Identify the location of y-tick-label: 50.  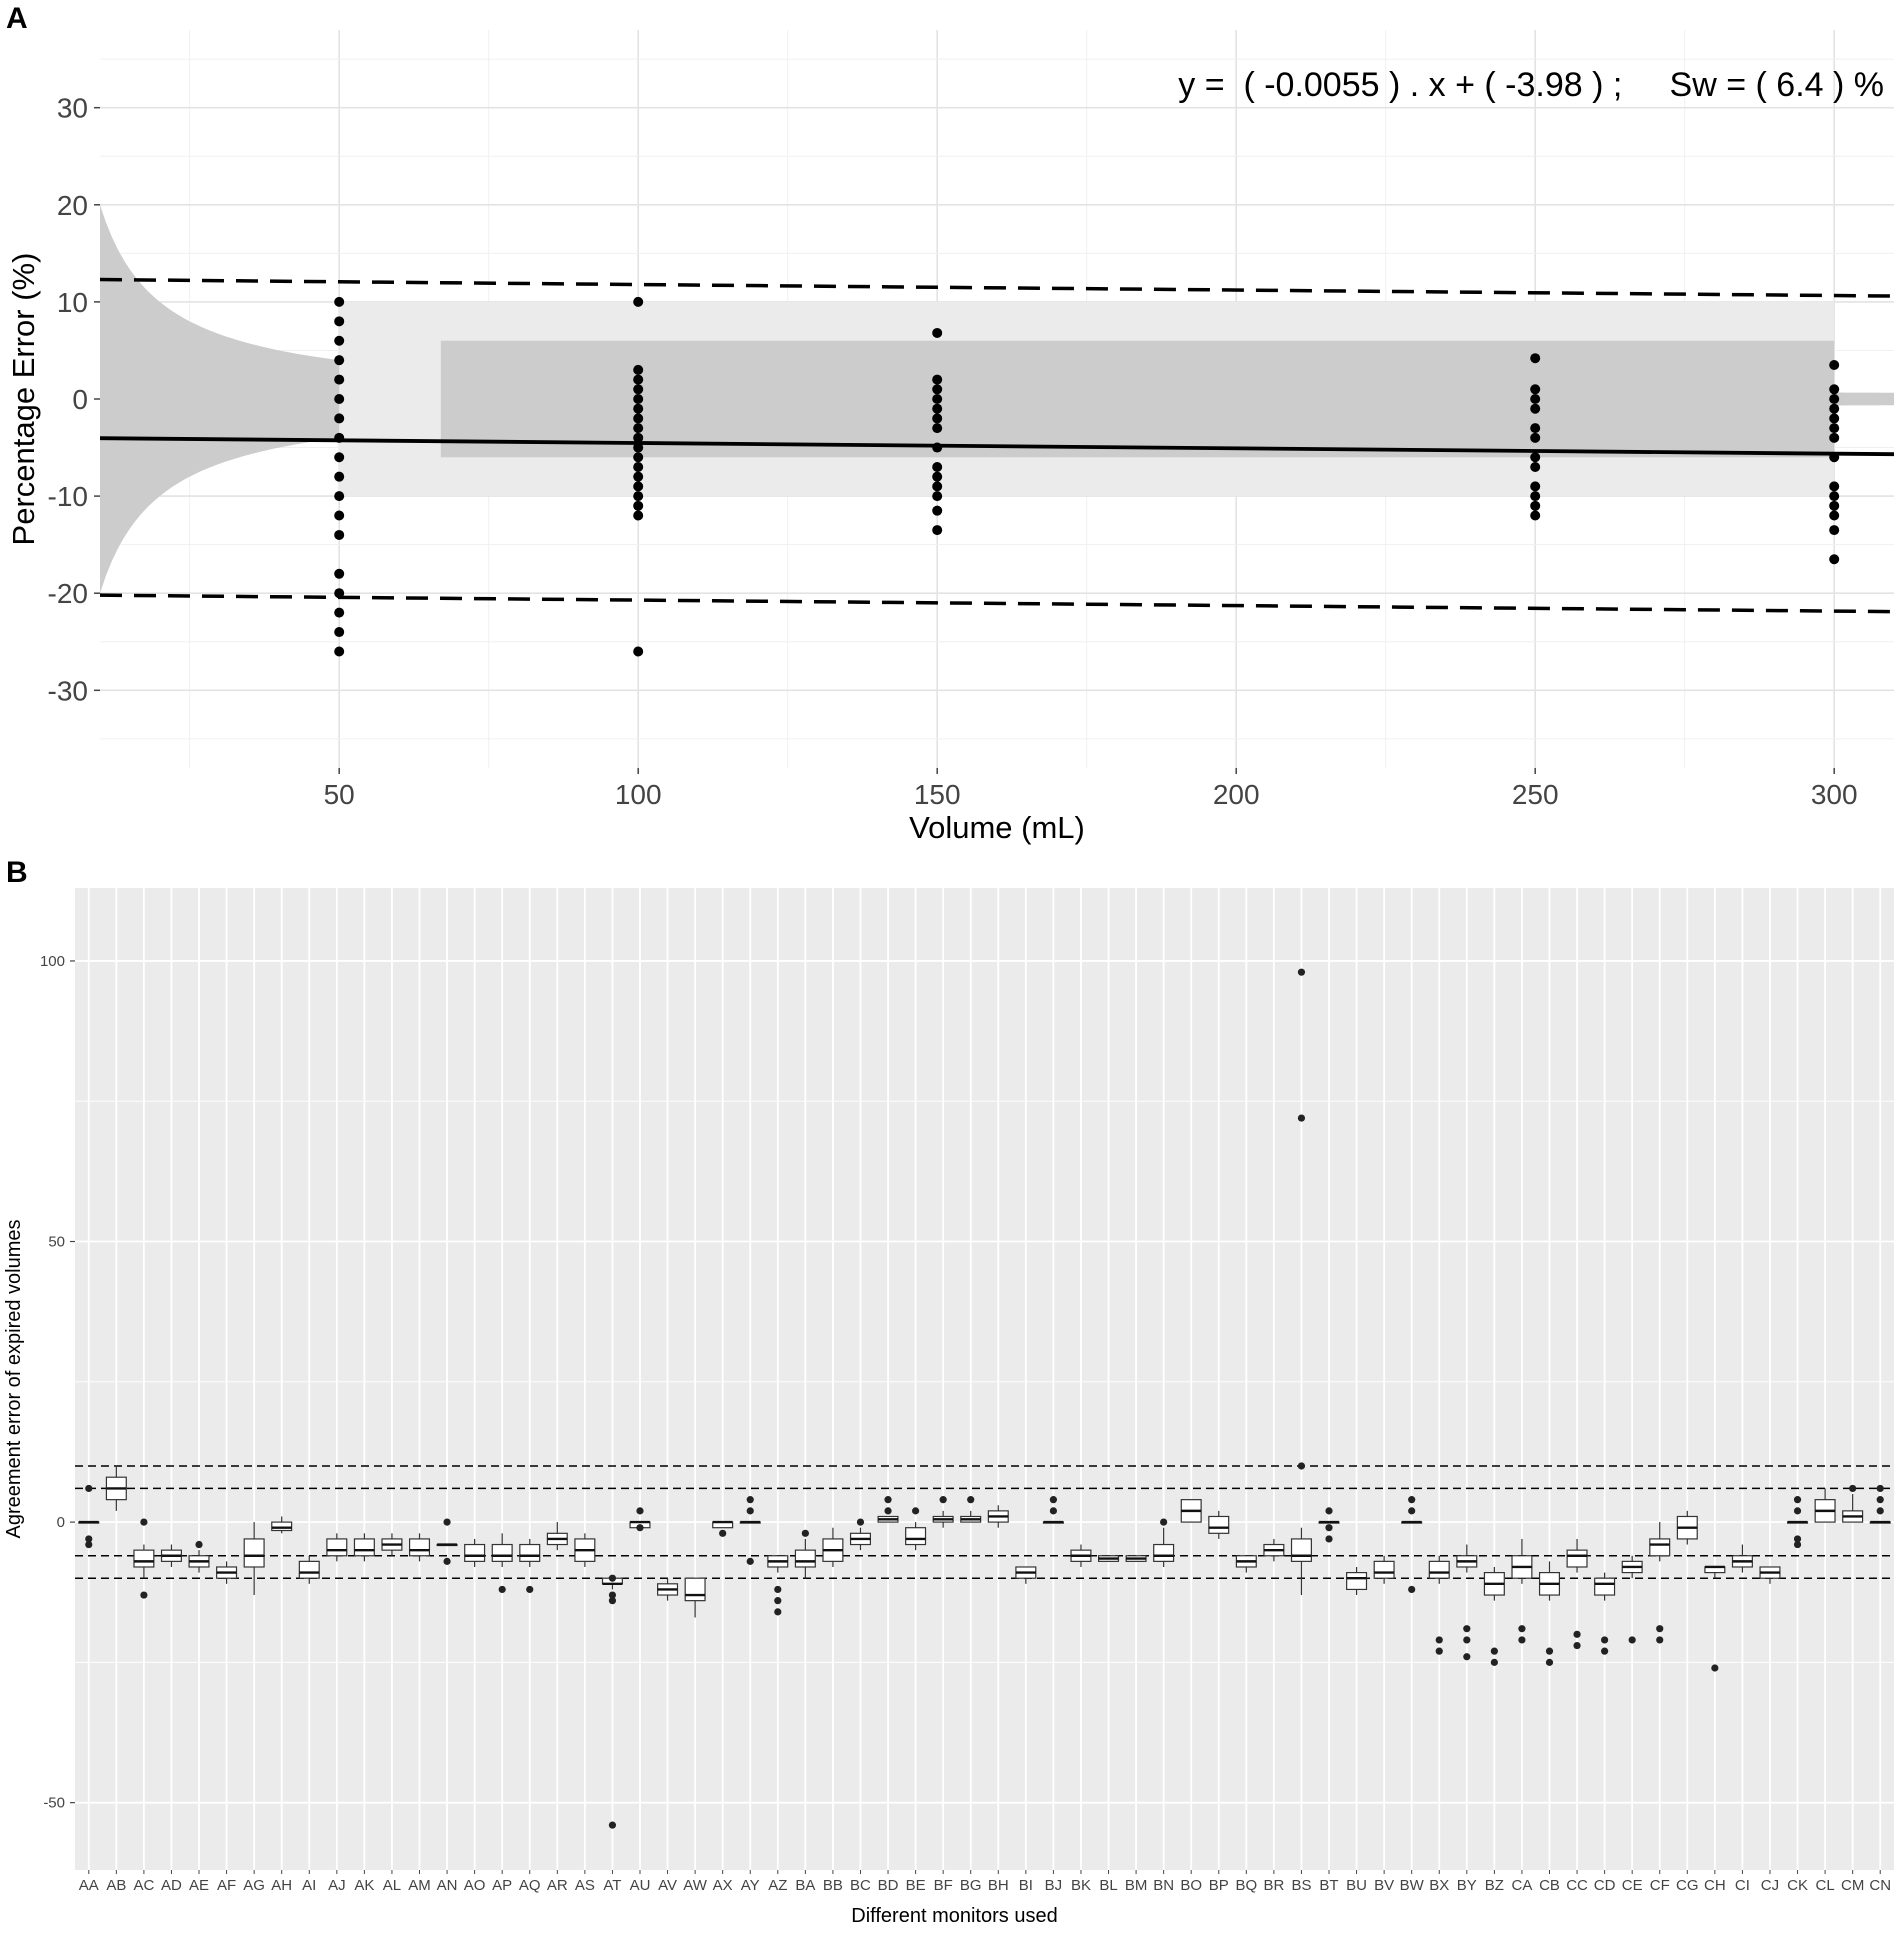
(56, 1242).